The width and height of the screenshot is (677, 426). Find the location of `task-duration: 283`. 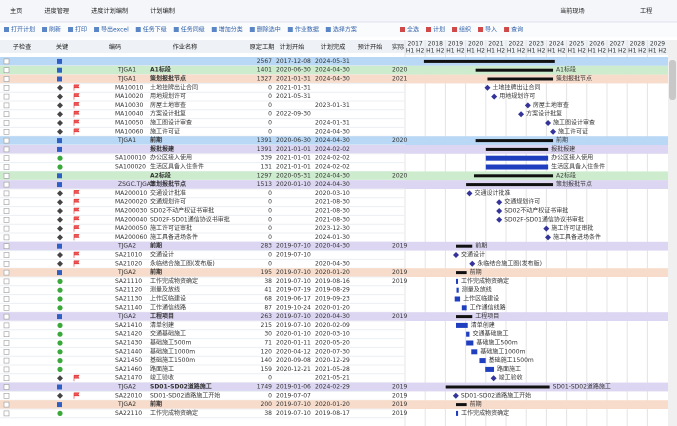

task-duration: 283 is located at coordinates (267, 246).